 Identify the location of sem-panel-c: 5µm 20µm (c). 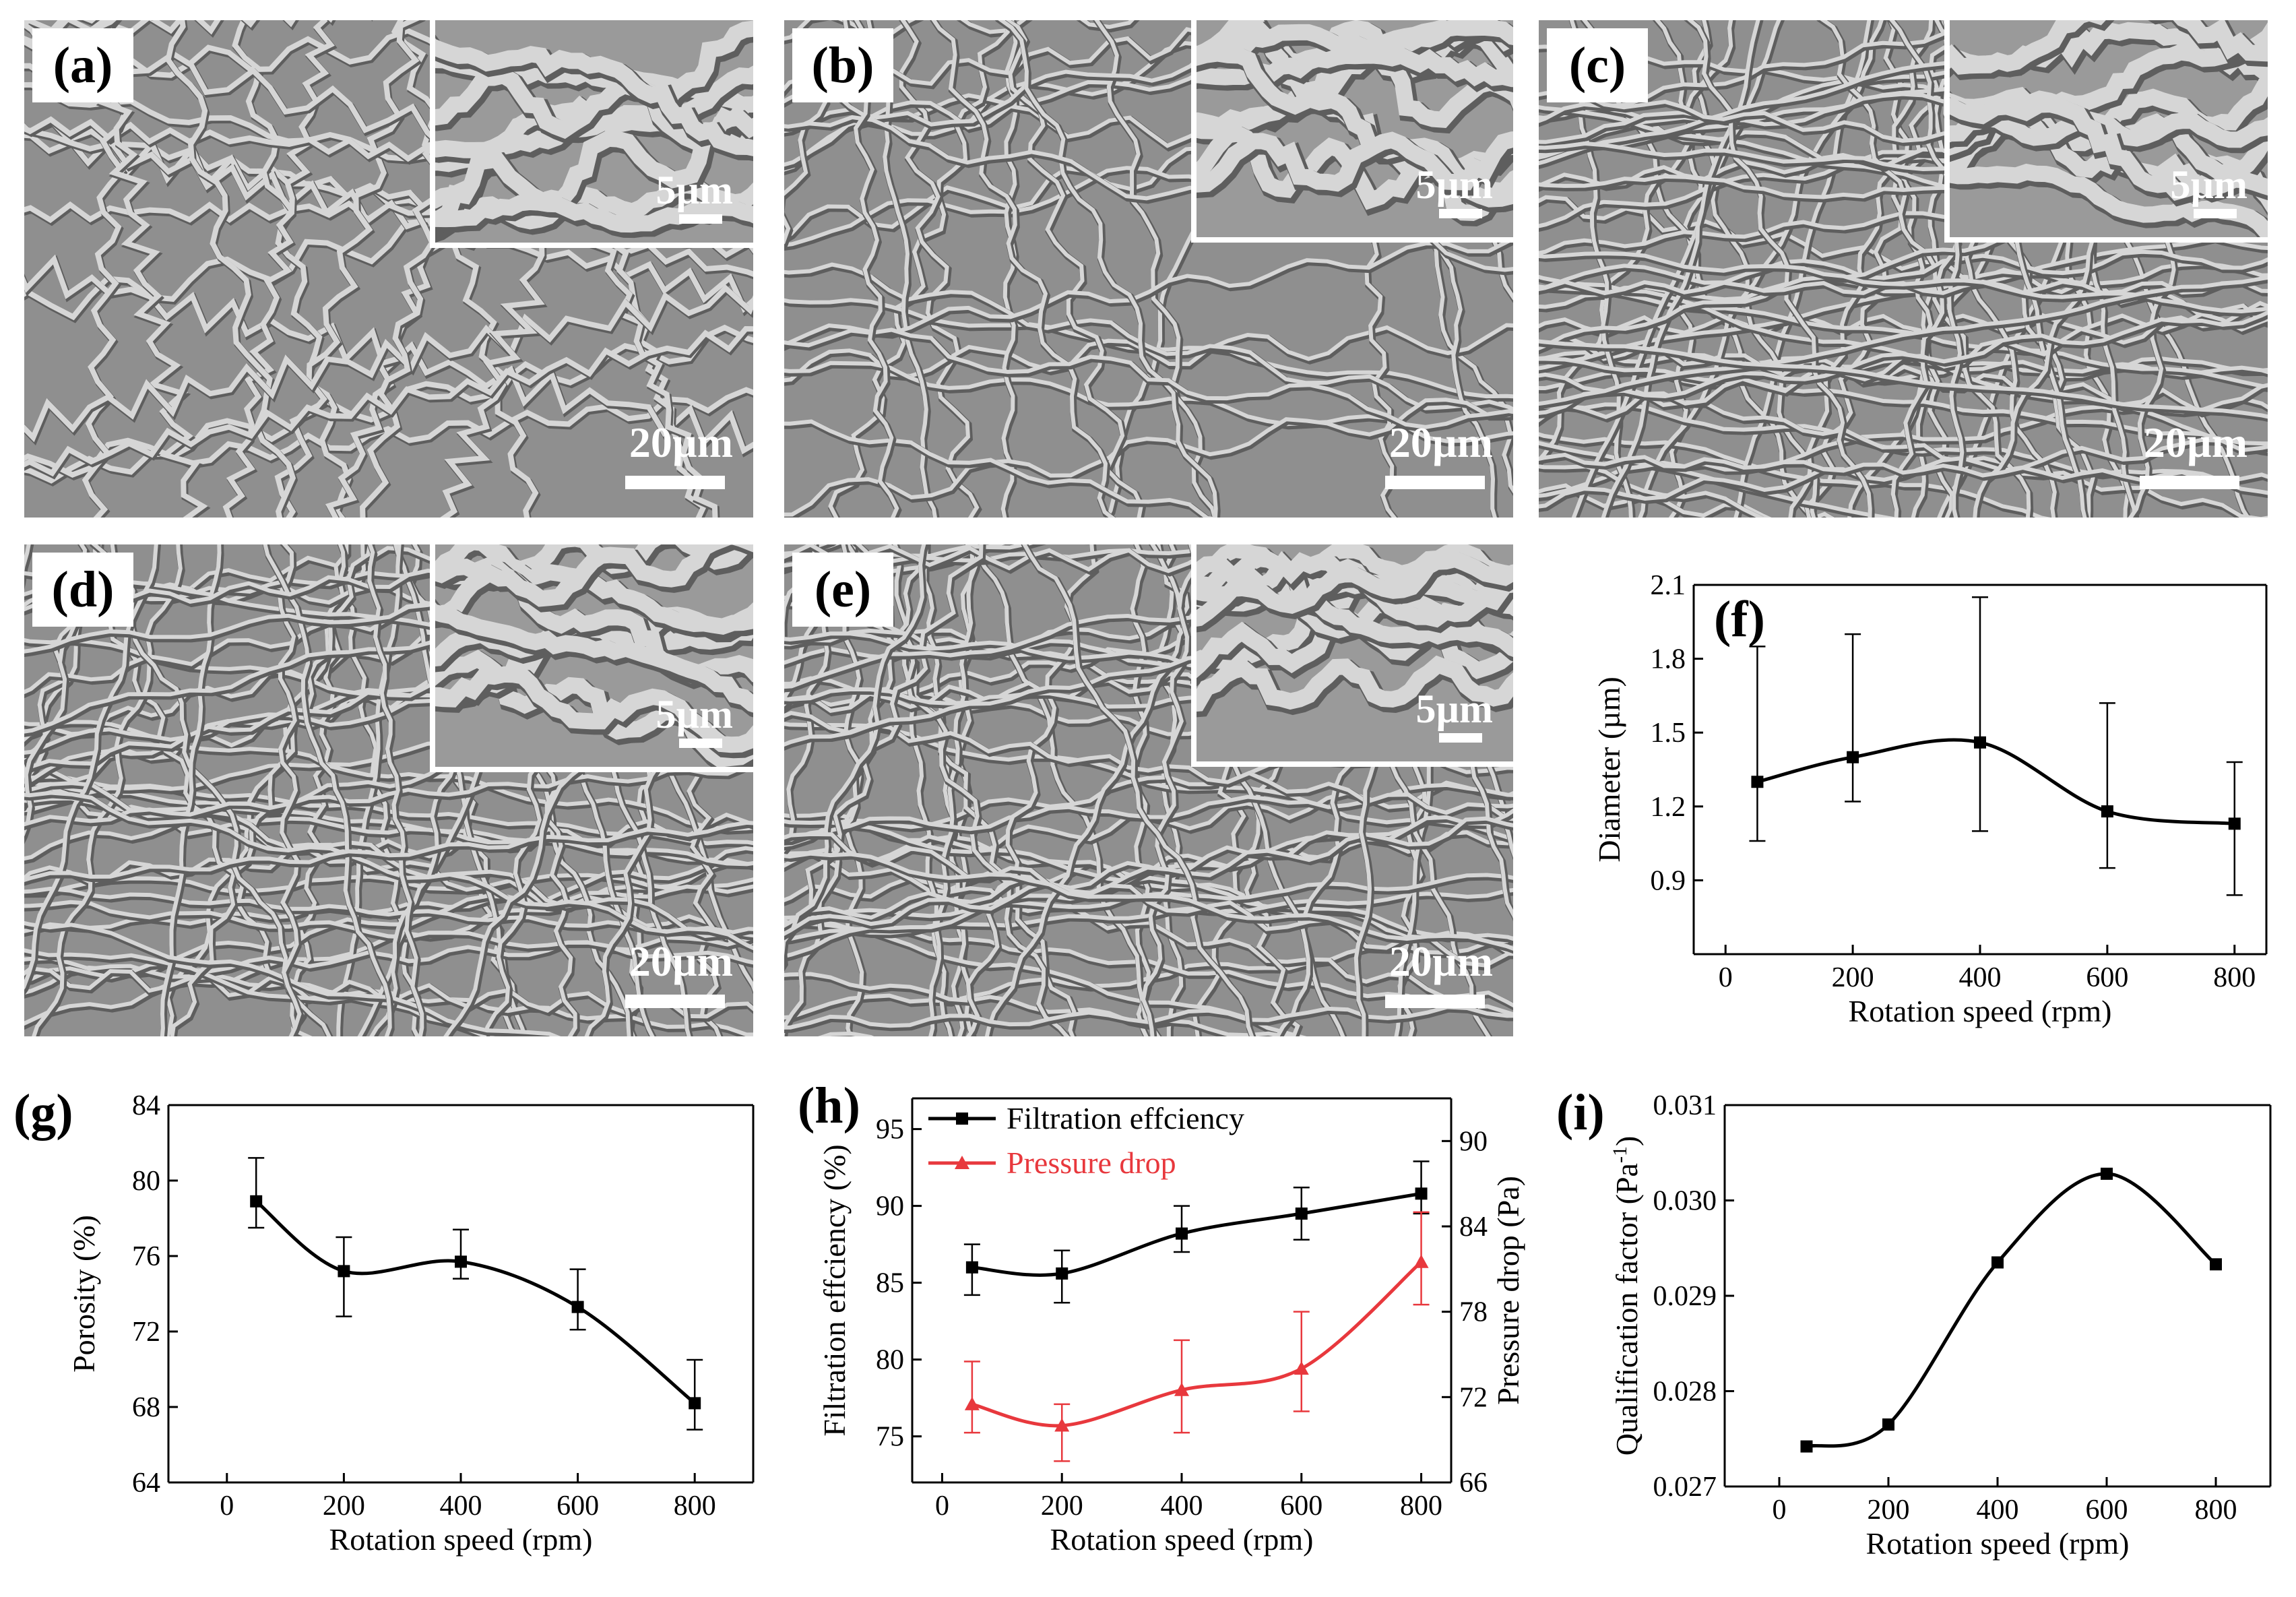
(1903, 269).